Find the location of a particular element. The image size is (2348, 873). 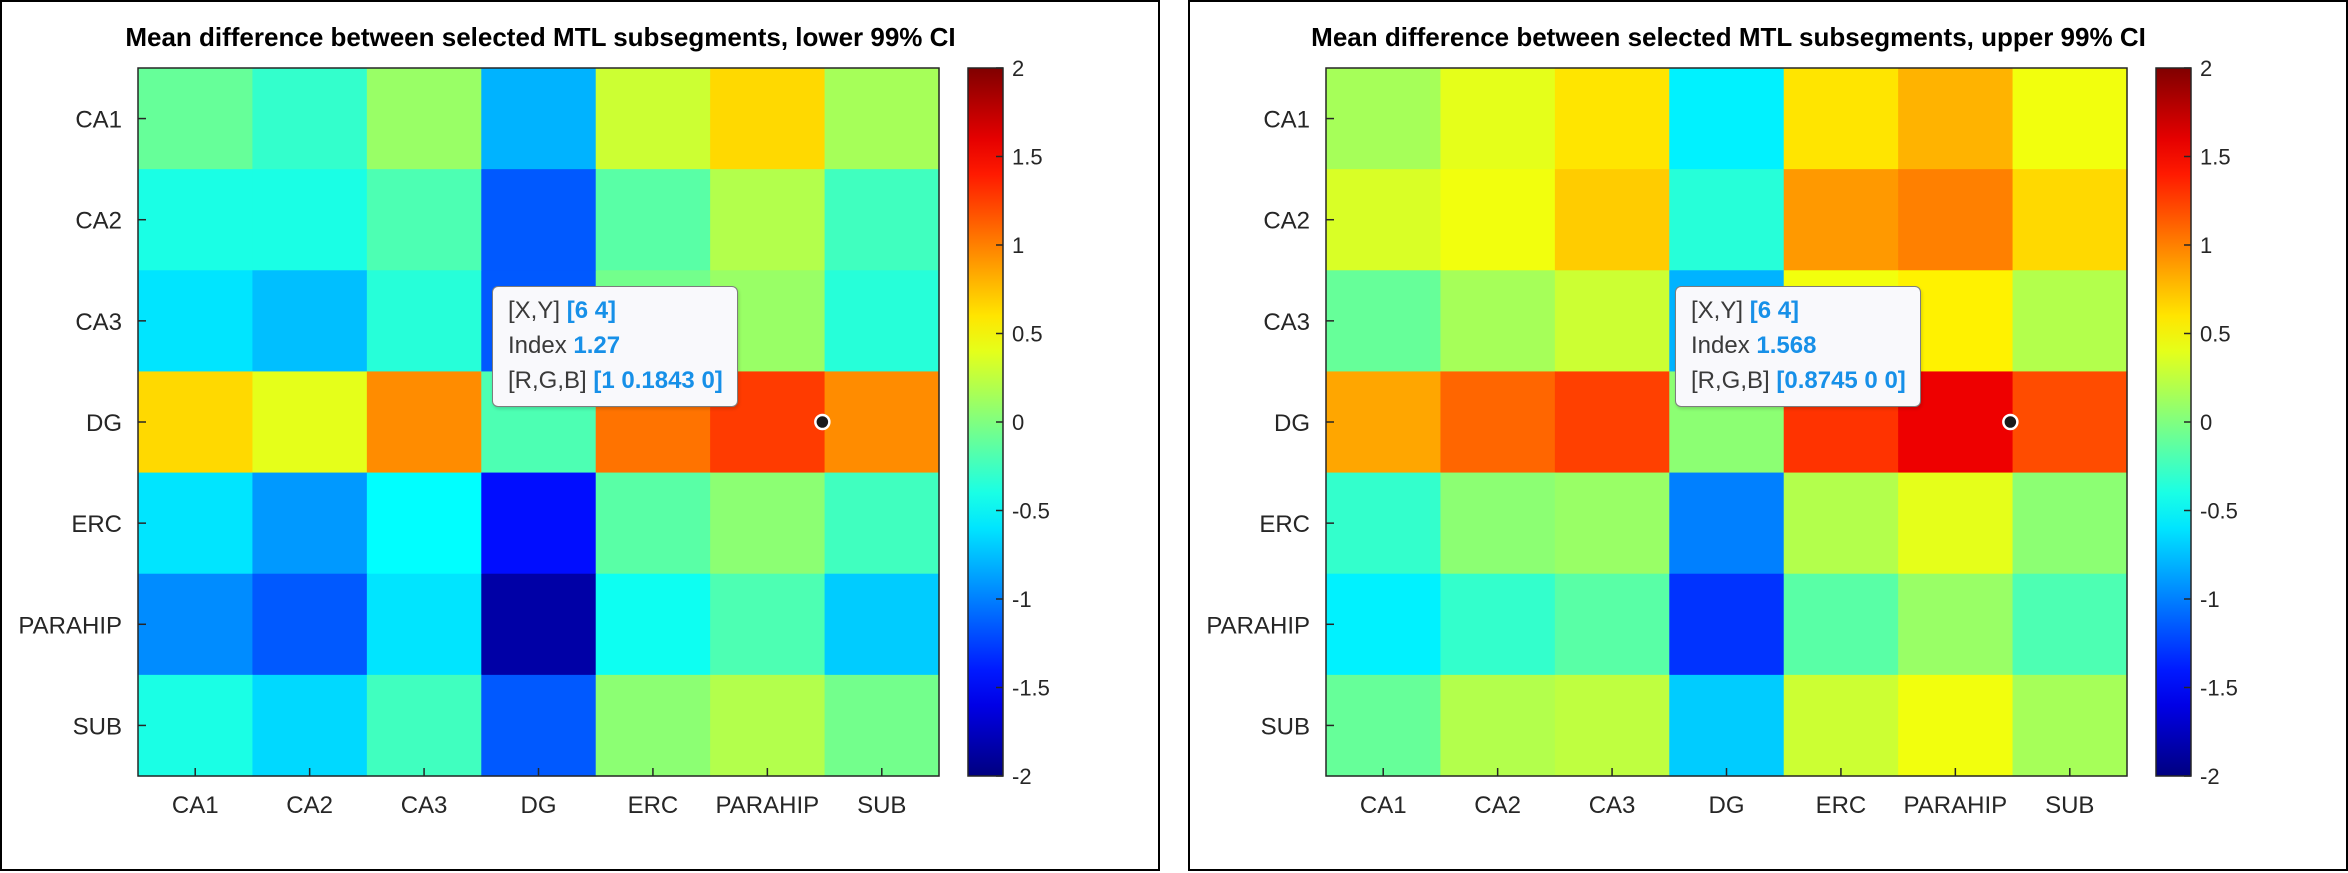

colorbar-tick-label: -0.5 is located at coordinates (1031, 511).